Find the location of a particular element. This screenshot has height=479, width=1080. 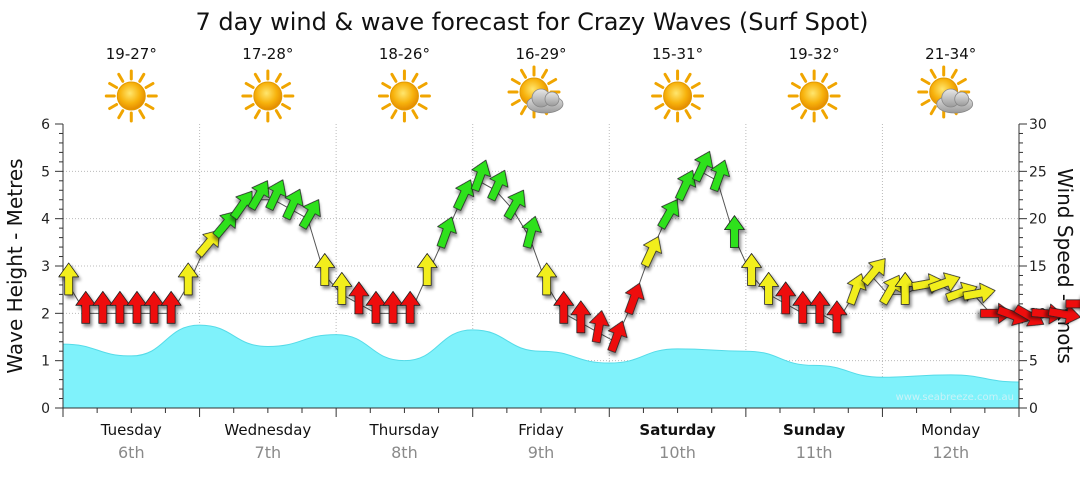

day-date-label: 7th is located at coordinates (268, 452).